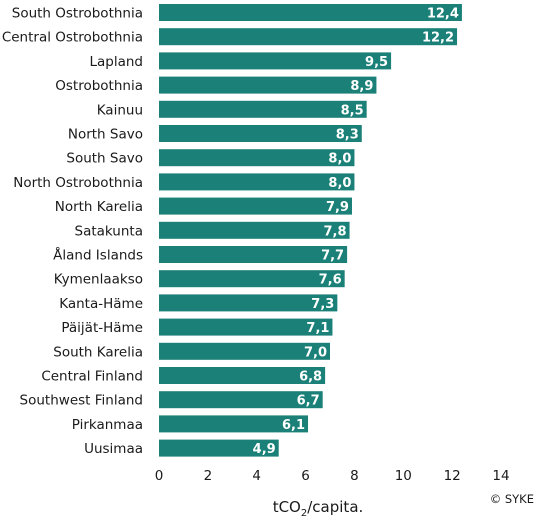  I want to click on data-label: 12,2, so click(438, 38).